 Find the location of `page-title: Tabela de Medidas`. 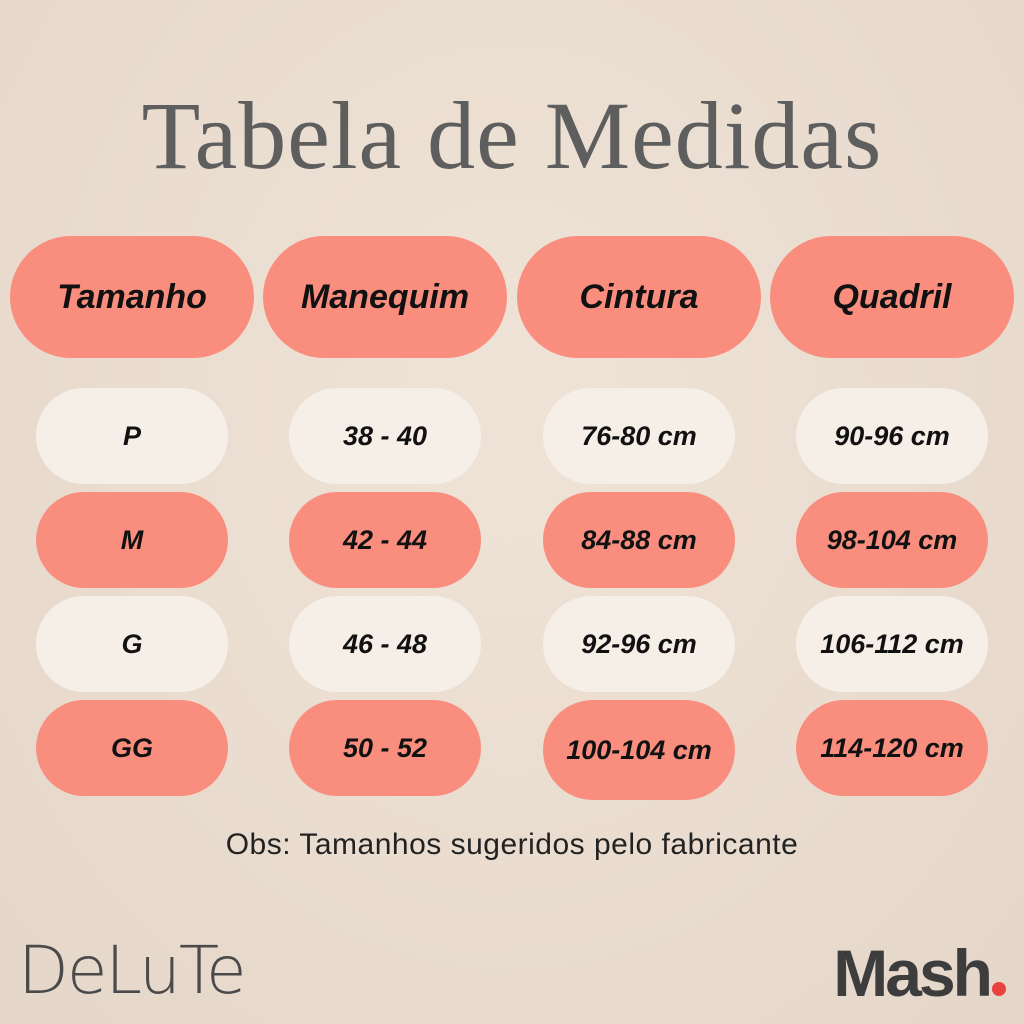

page-title: Tabela de Medidas is located at coordinates (512, 135).